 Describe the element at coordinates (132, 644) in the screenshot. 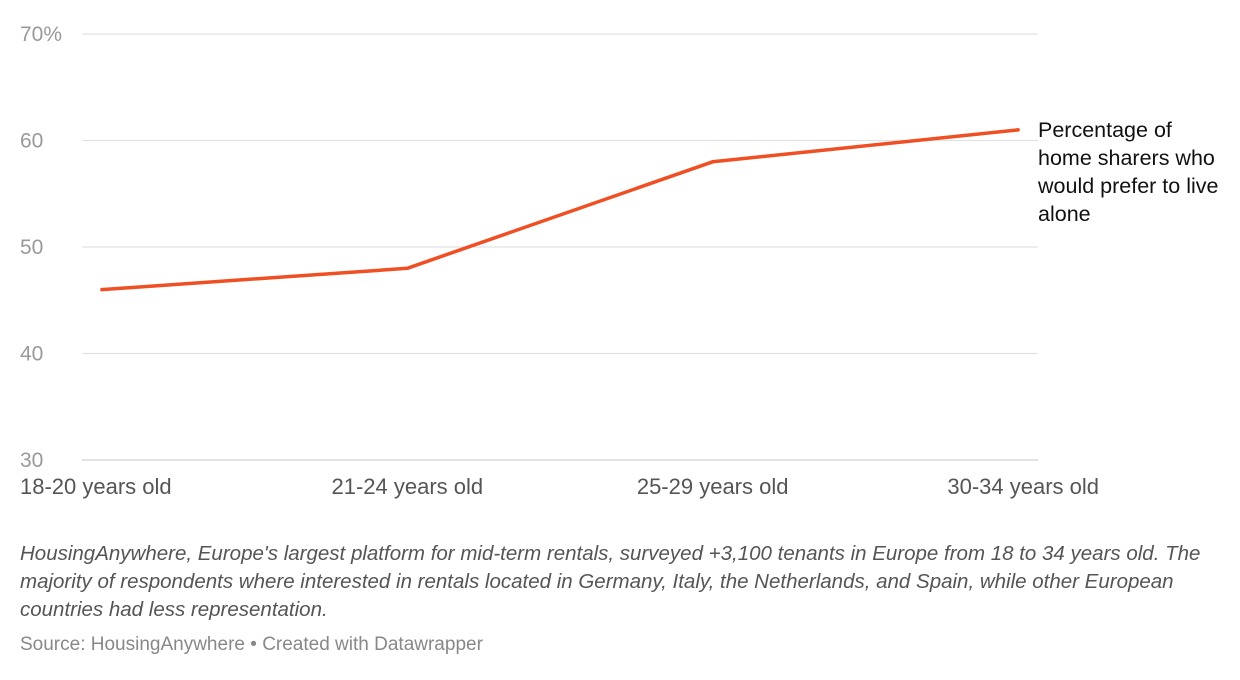

I see `source-text: Source: HousingAnywhere` at that location.